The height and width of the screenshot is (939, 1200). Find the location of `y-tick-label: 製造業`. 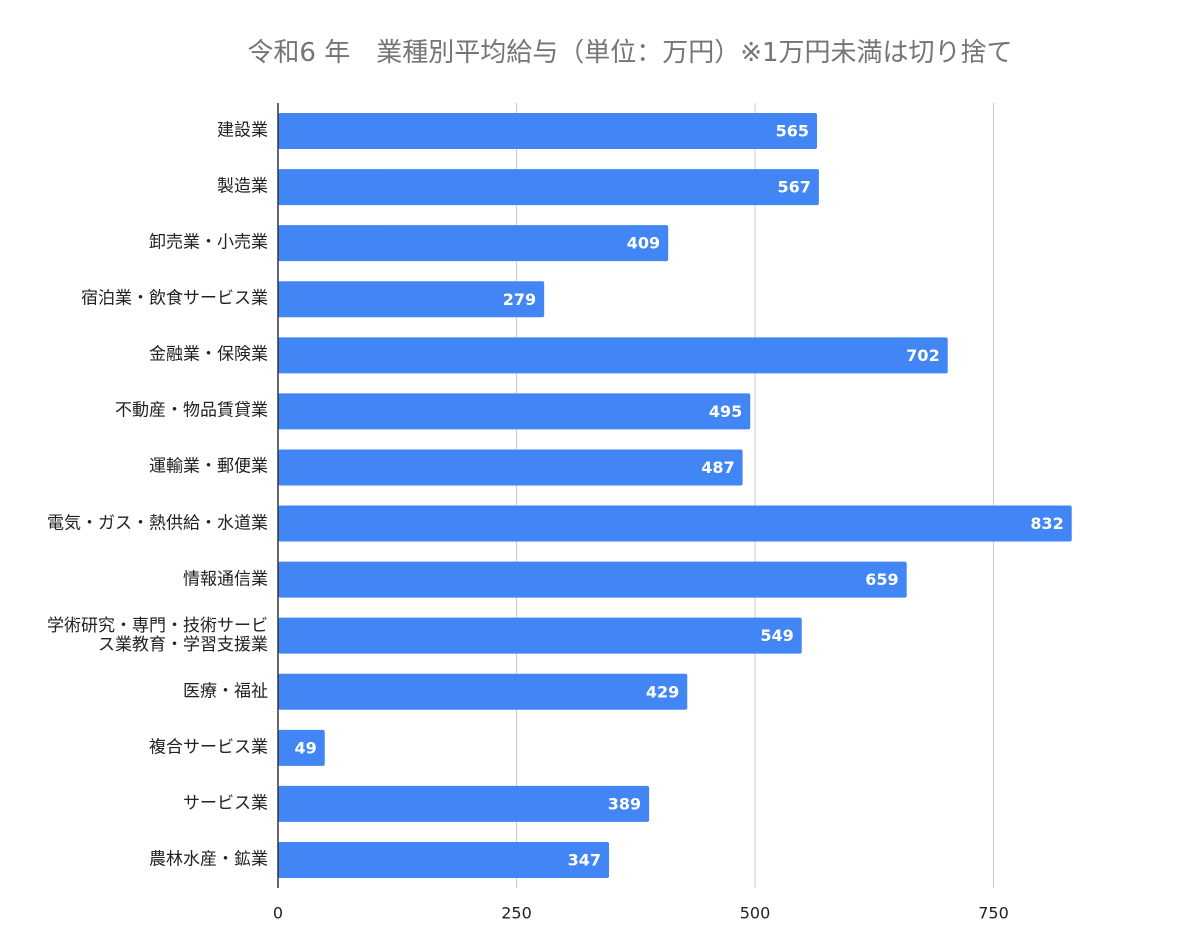

y-tick-label: 製造業 is located at coordinates (242, 186).